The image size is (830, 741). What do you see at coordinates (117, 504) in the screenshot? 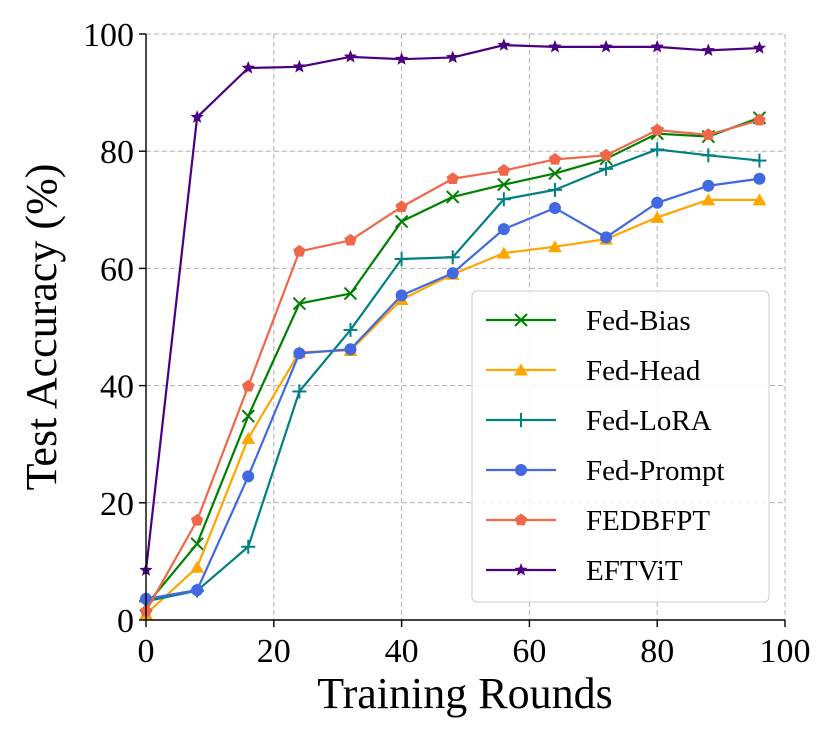
I see `y-tick-label: 20` at bounding box center [117, 504].